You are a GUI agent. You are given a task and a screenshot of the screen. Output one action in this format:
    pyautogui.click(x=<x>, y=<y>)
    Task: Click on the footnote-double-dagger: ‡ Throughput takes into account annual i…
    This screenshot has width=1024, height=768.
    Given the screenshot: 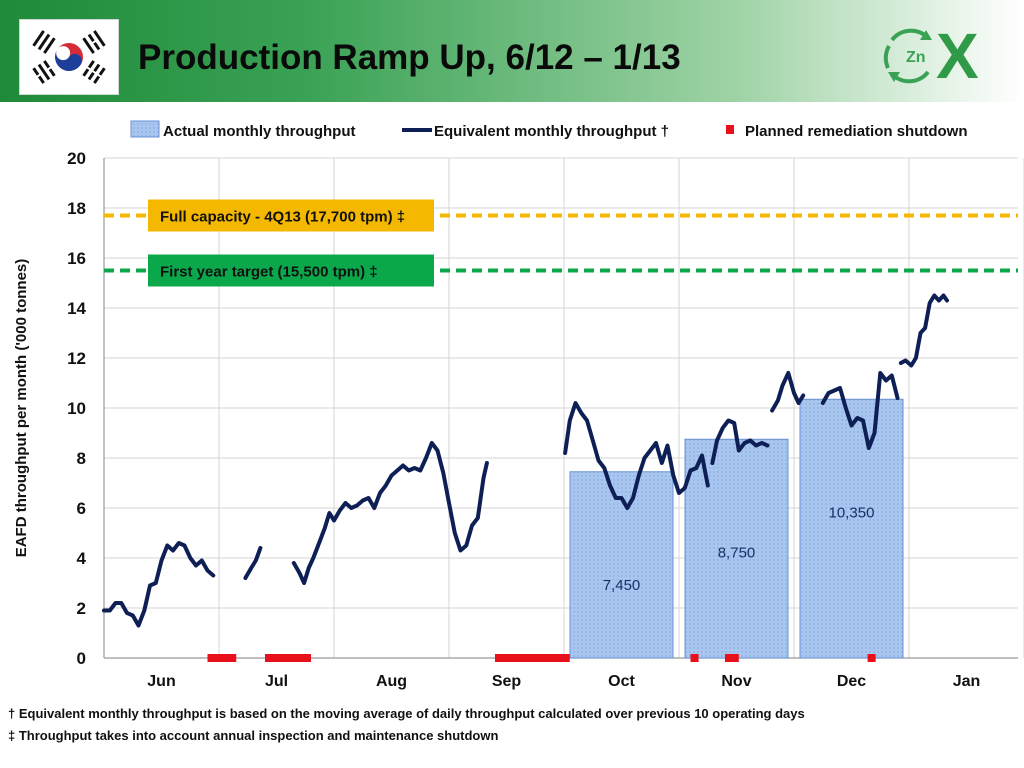 What is the action you would take?
    pyautogui.click(x=253, y=735)
    